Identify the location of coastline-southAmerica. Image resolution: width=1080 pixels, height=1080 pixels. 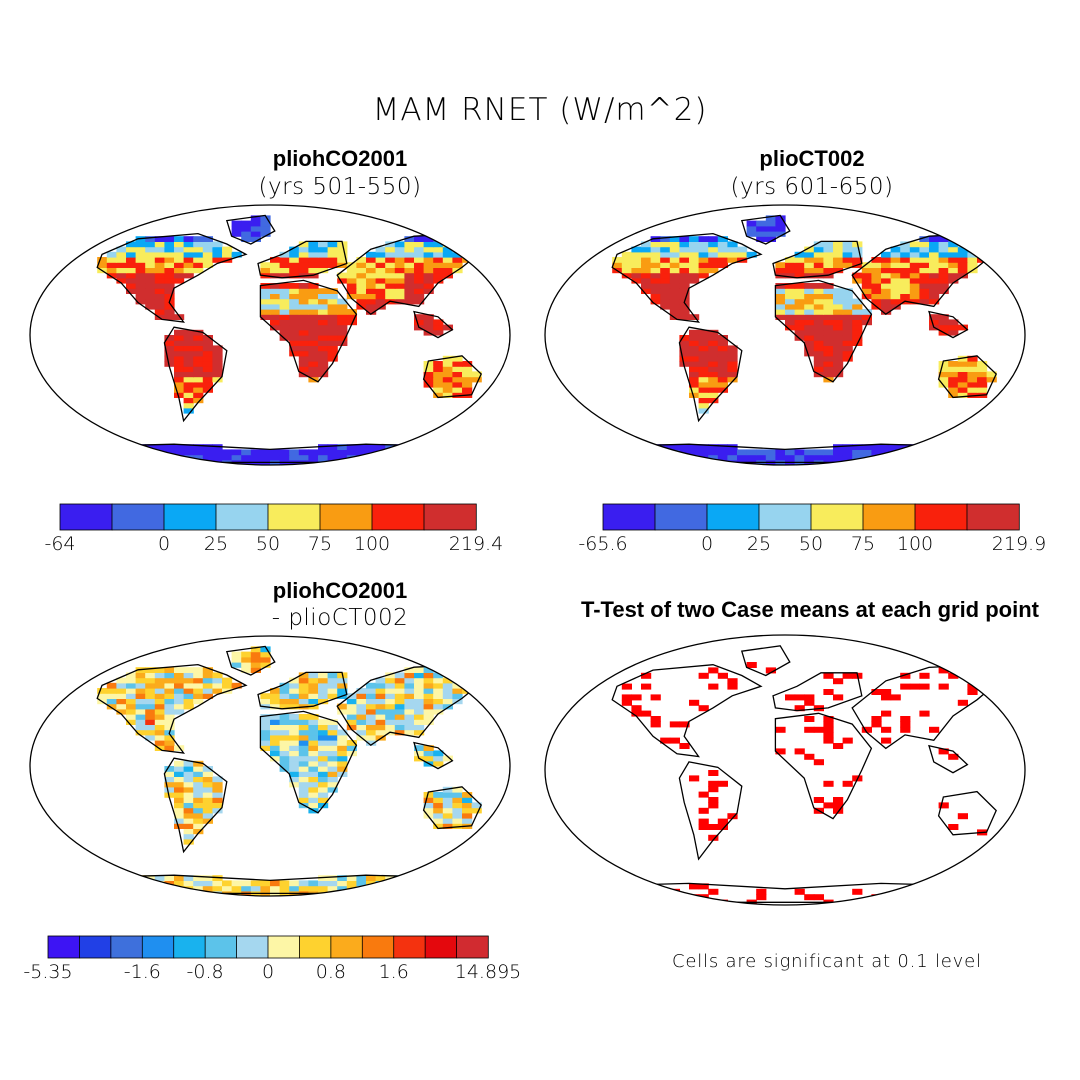
(710, 374).